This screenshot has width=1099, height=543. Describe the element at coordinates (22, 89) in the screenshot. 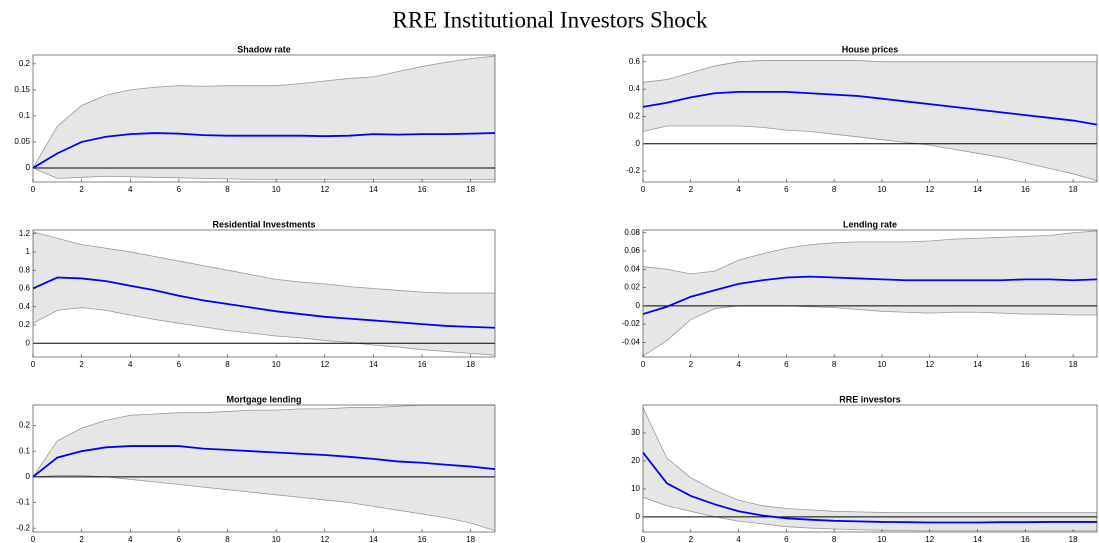

I see `y-tick-label: 0.15` at that location.